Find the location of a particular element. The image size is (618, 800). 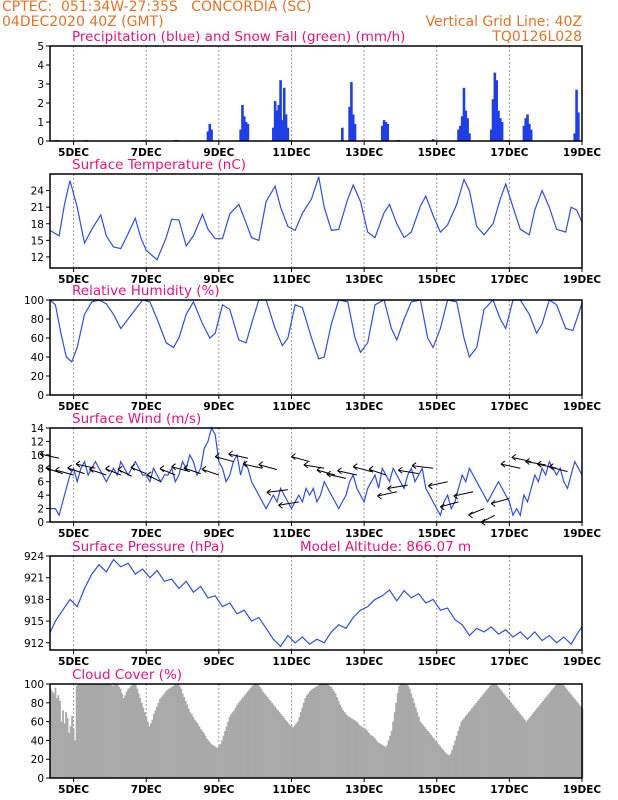

y-tick-label: 40 is located at coordinates (37, 741).